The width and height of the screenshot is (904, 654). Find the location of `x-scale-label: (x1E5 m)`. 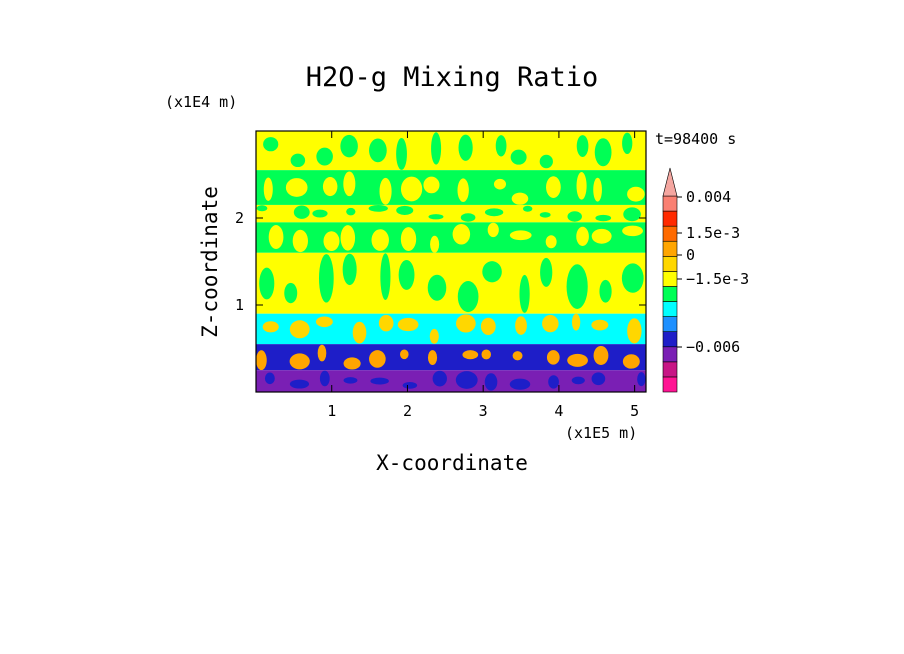

x-scale-label: (x1E5 m) is located at coordinates (601, 433).